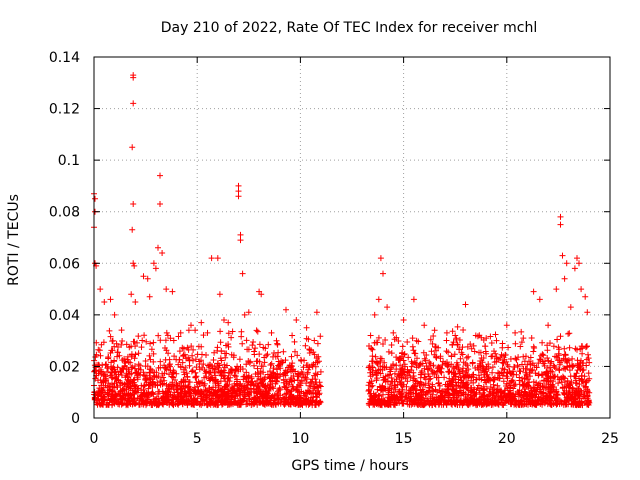 This screenshot has height=480, width=640. What do you see at coordinates (197, 439) in the screenshot?
I see `x-tick-label: 5` at bounding box center [197, 439].